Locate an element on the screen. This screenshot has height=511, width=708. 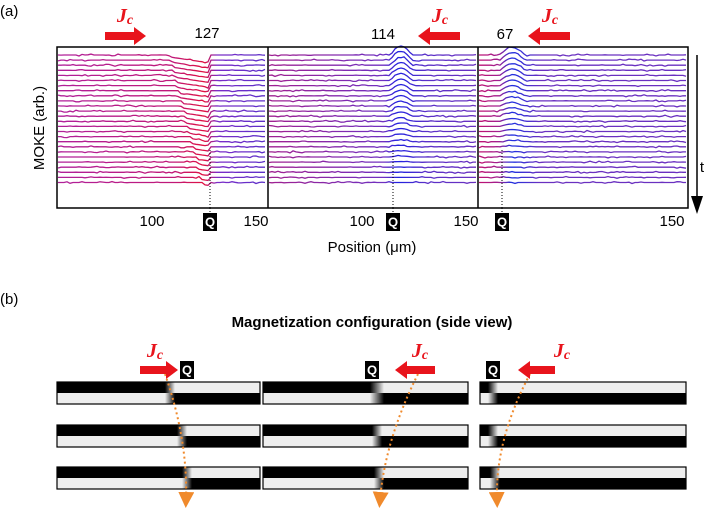
panel-label: (b) is located at coordinates (9, 299).